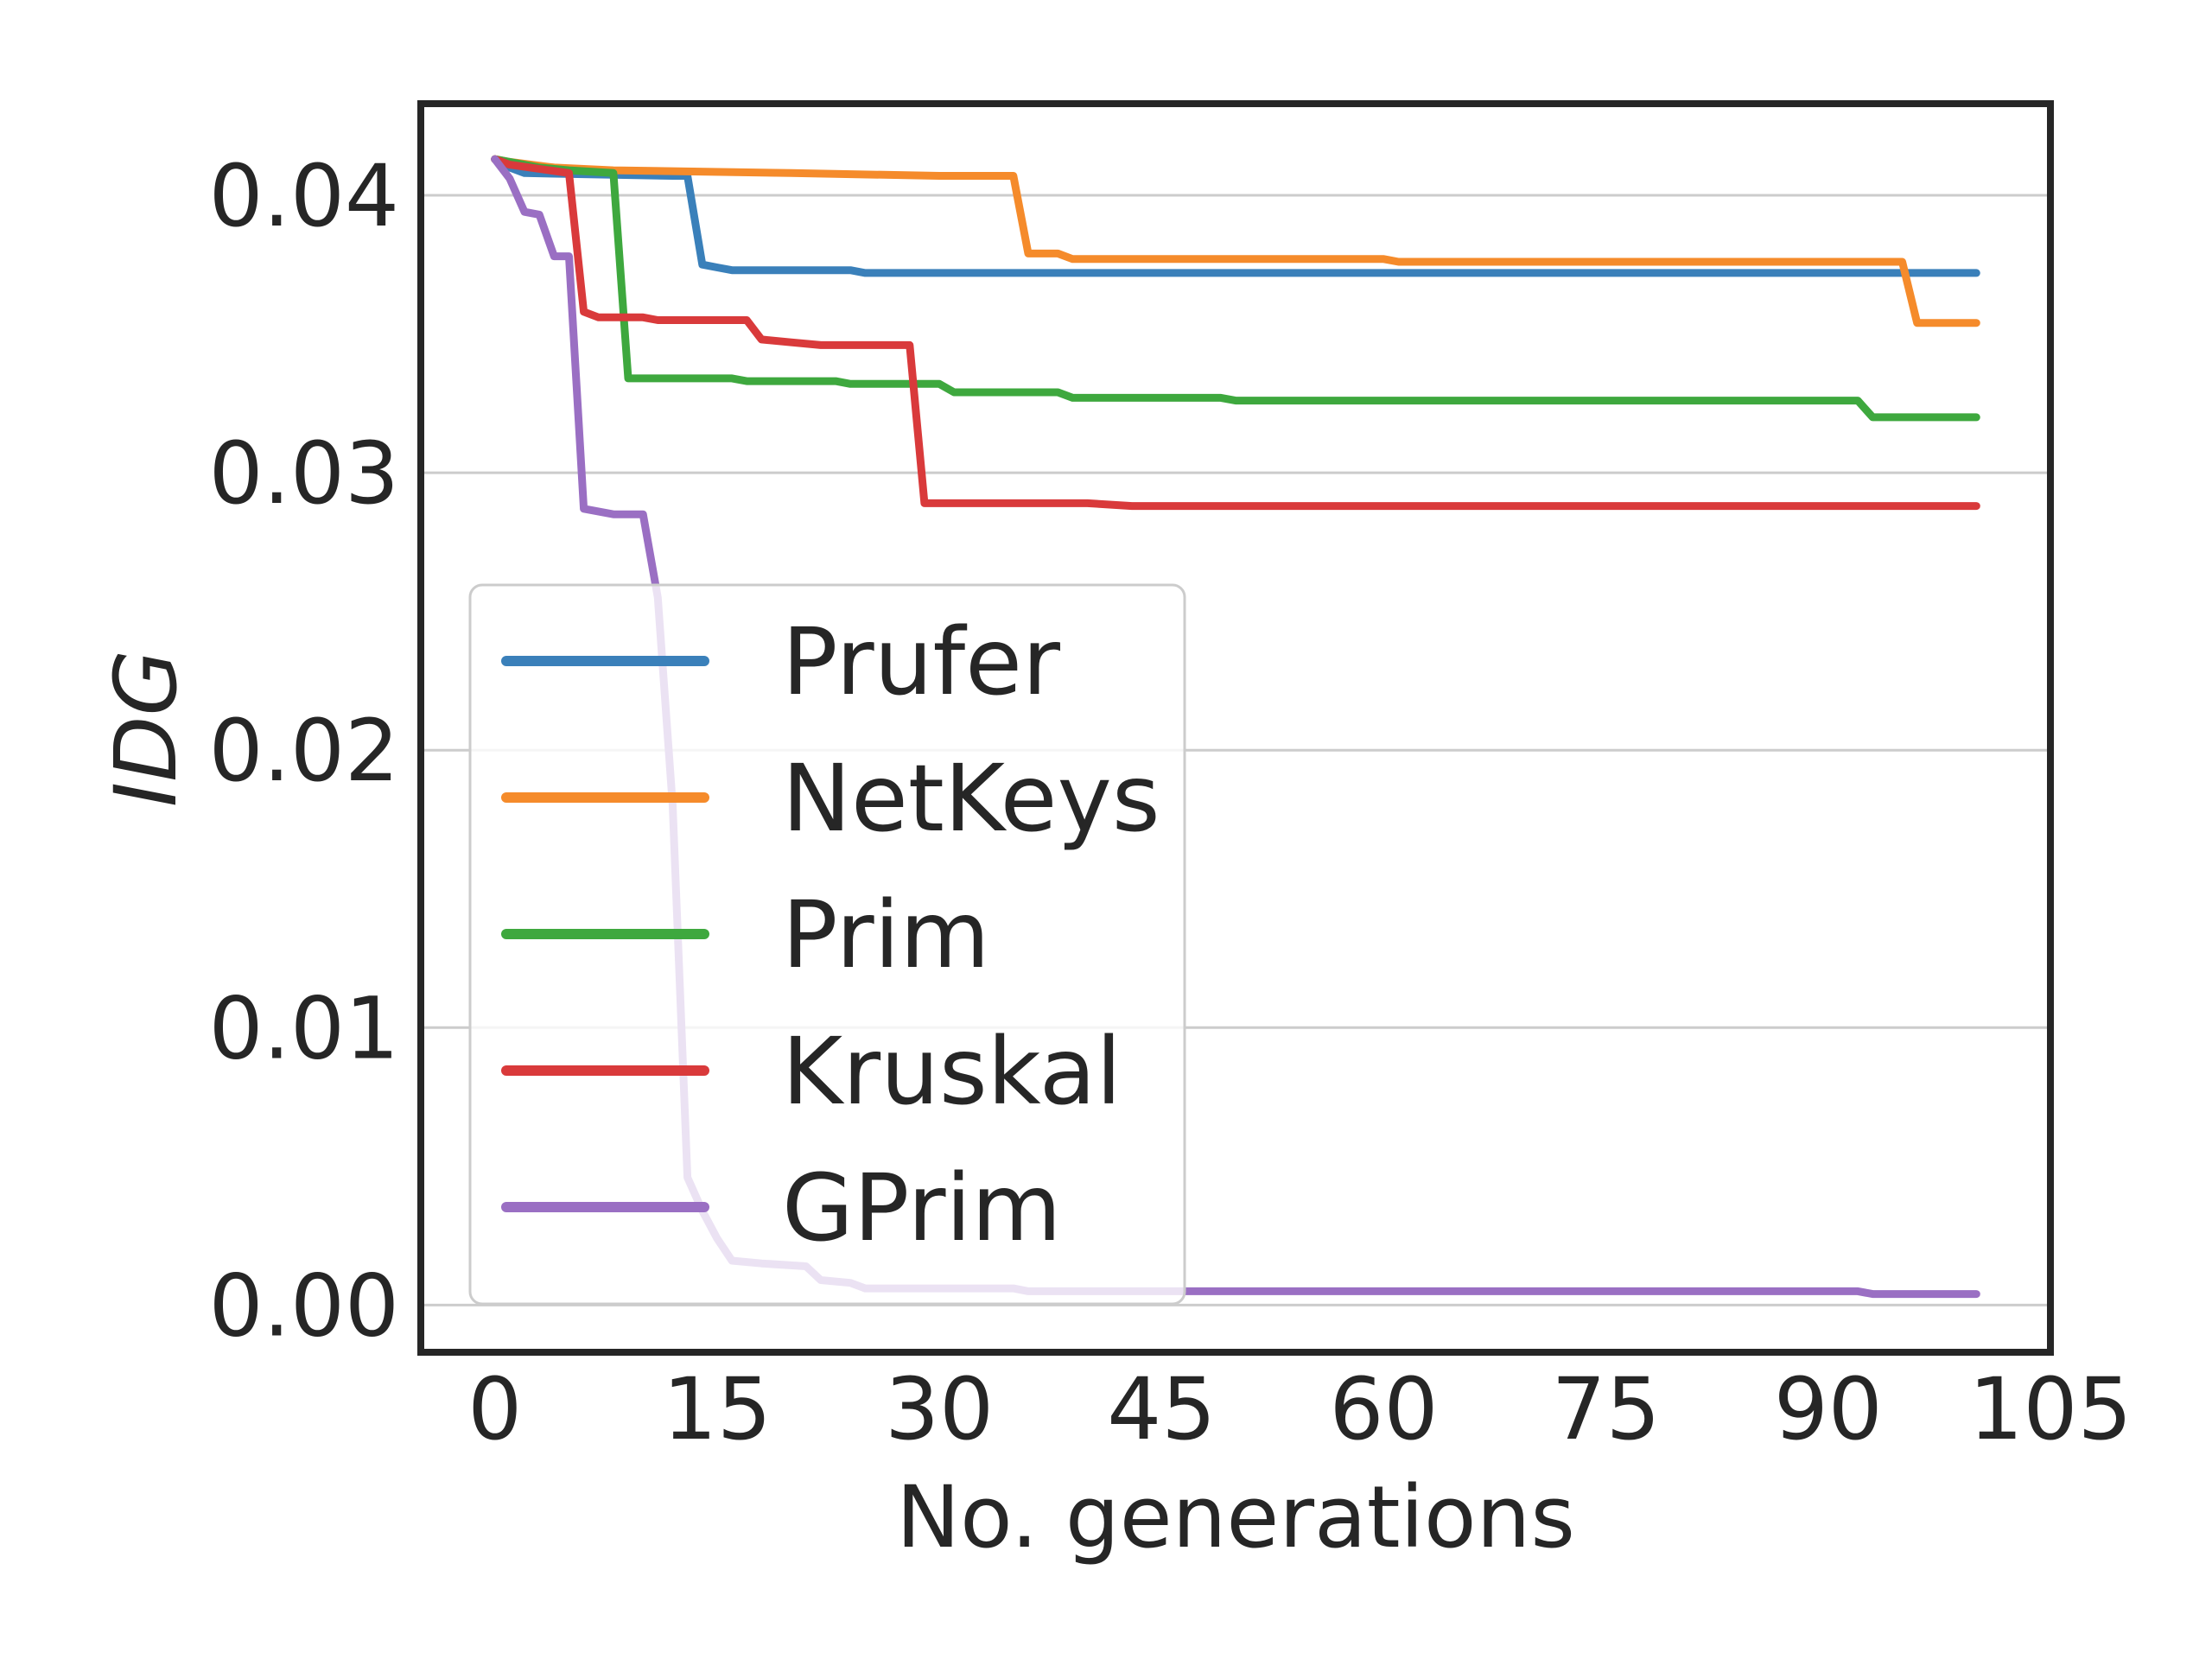  What do you see at coordinates (304, 1028) in the screenshot?
I see `y-tick-label: 0.01` at bounding box center [304, 1028].